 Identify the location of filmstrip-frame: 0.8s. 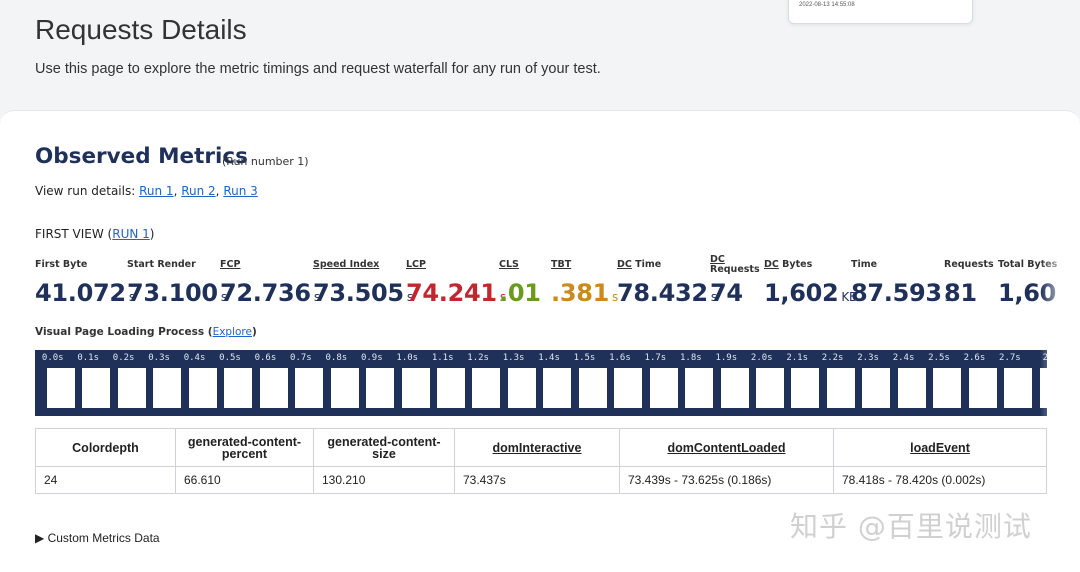
(339, 383).